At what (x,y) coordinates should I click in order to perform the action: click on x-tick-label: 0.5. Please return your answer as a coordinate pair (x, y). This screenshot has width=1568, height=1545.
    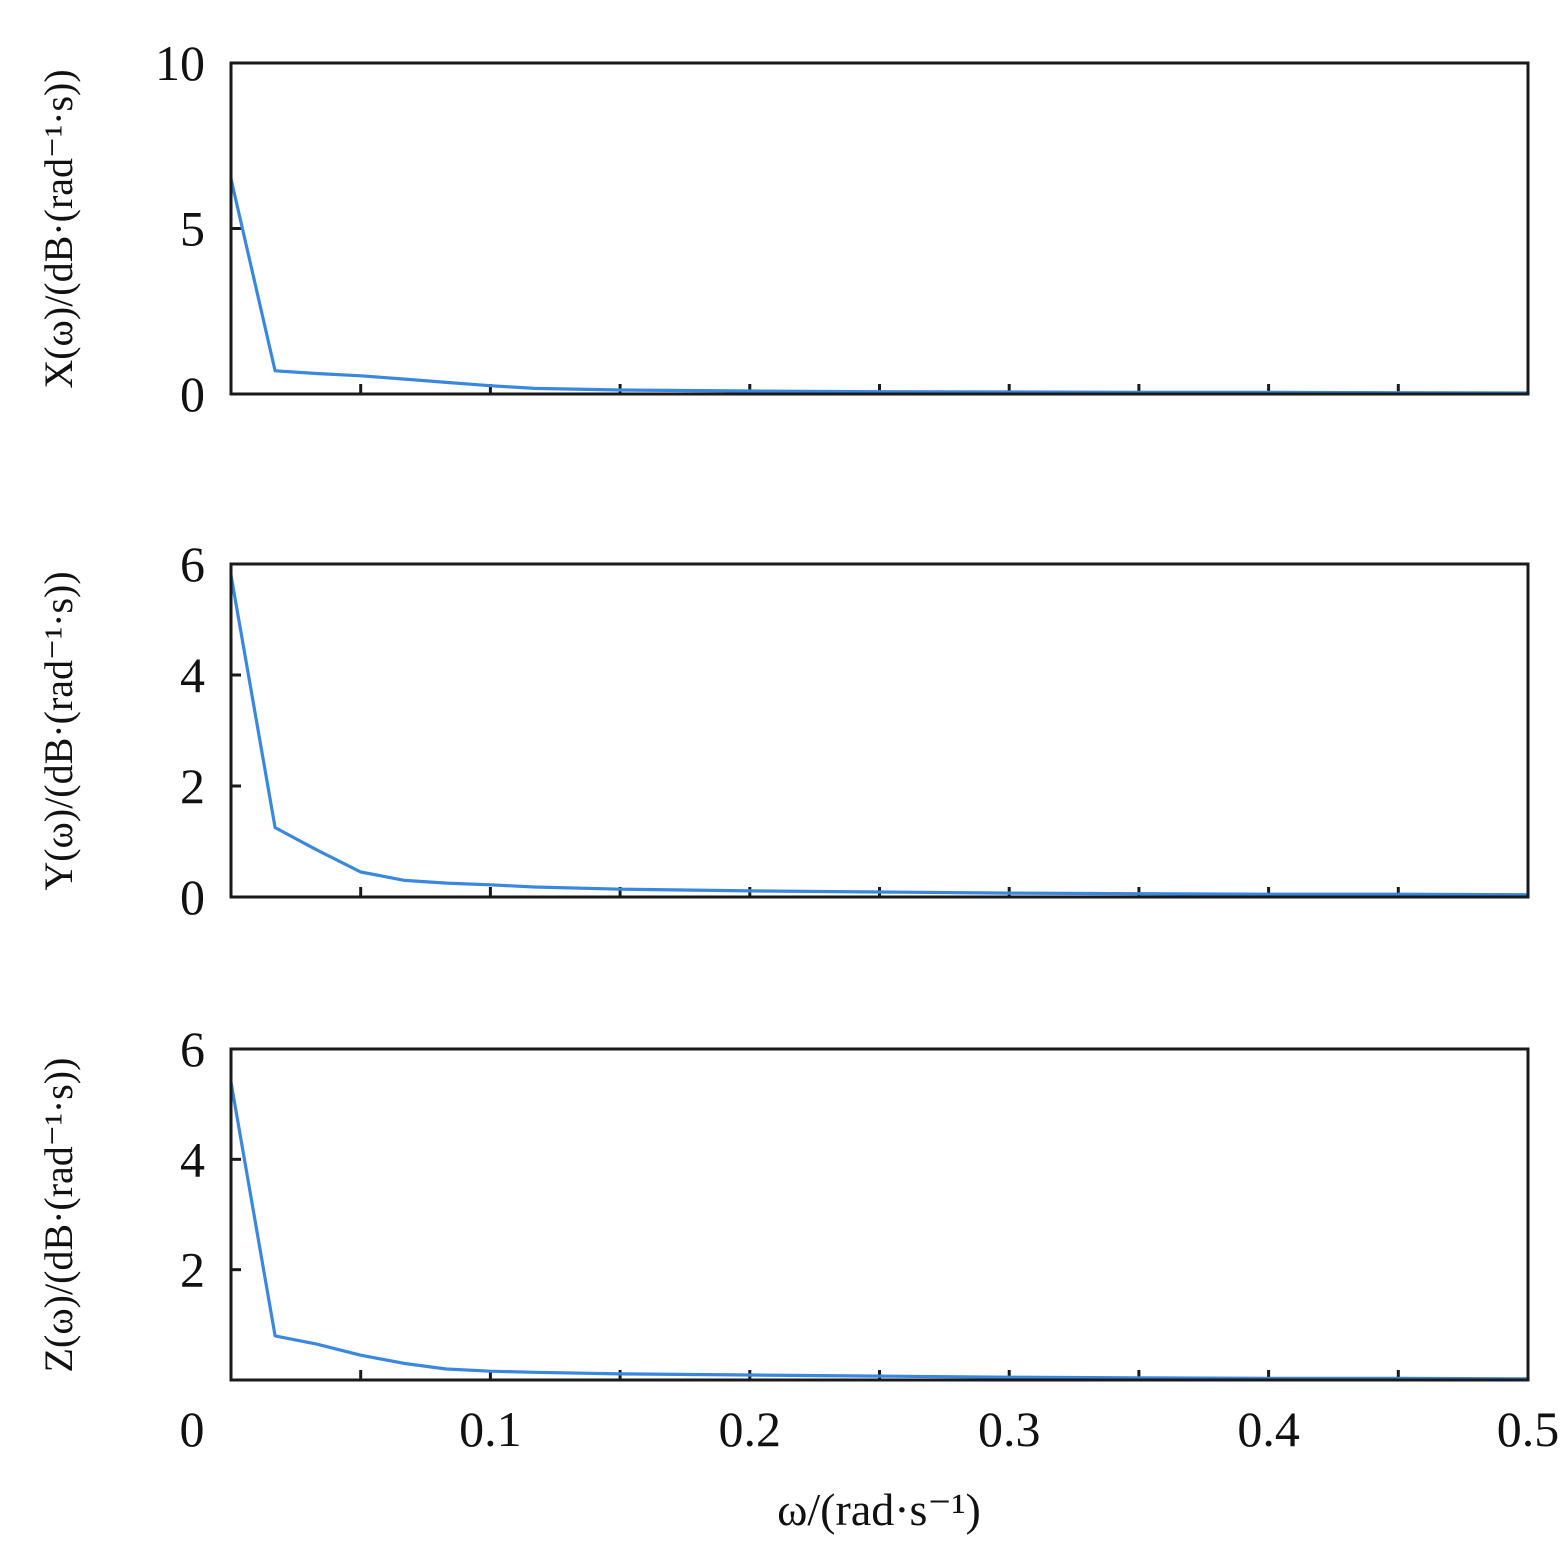
    Looking at the image, I should click on (1528, 1429).